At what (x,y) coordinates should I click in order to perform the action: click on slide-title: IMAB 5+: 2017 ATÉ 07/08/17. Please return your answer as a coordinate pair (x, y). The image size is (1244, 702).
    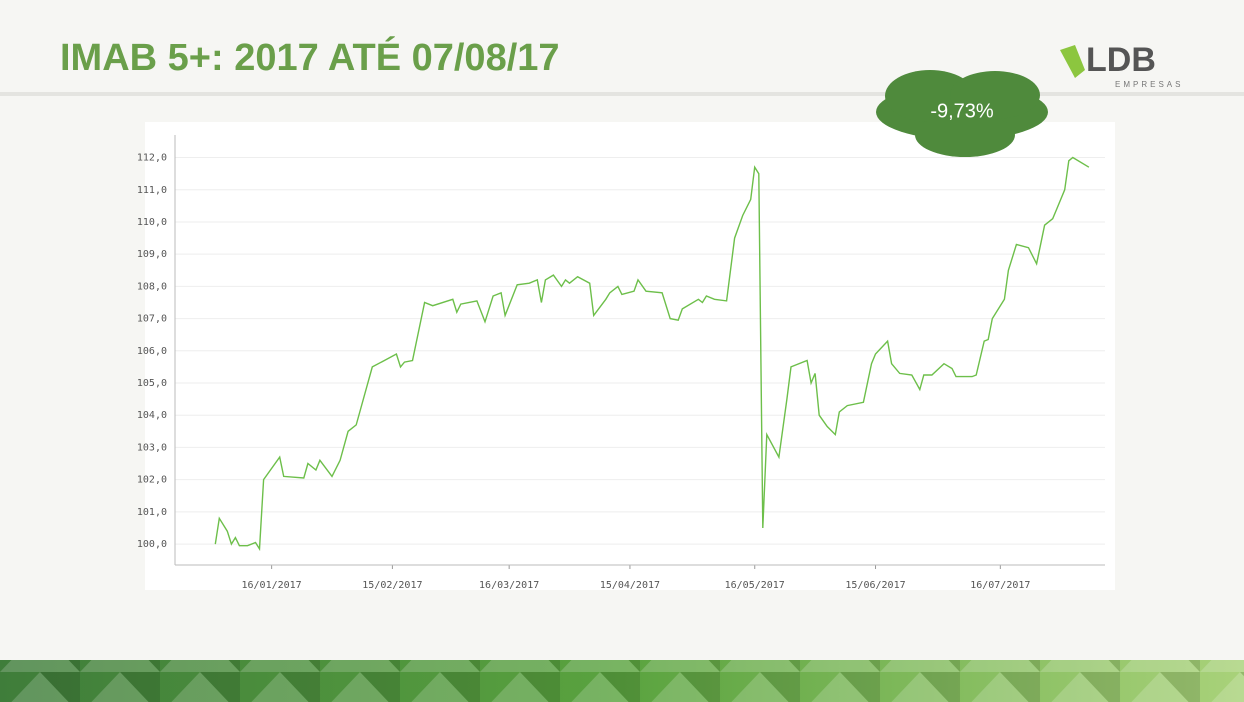
    Looking at the image, I should click on (310, 57).